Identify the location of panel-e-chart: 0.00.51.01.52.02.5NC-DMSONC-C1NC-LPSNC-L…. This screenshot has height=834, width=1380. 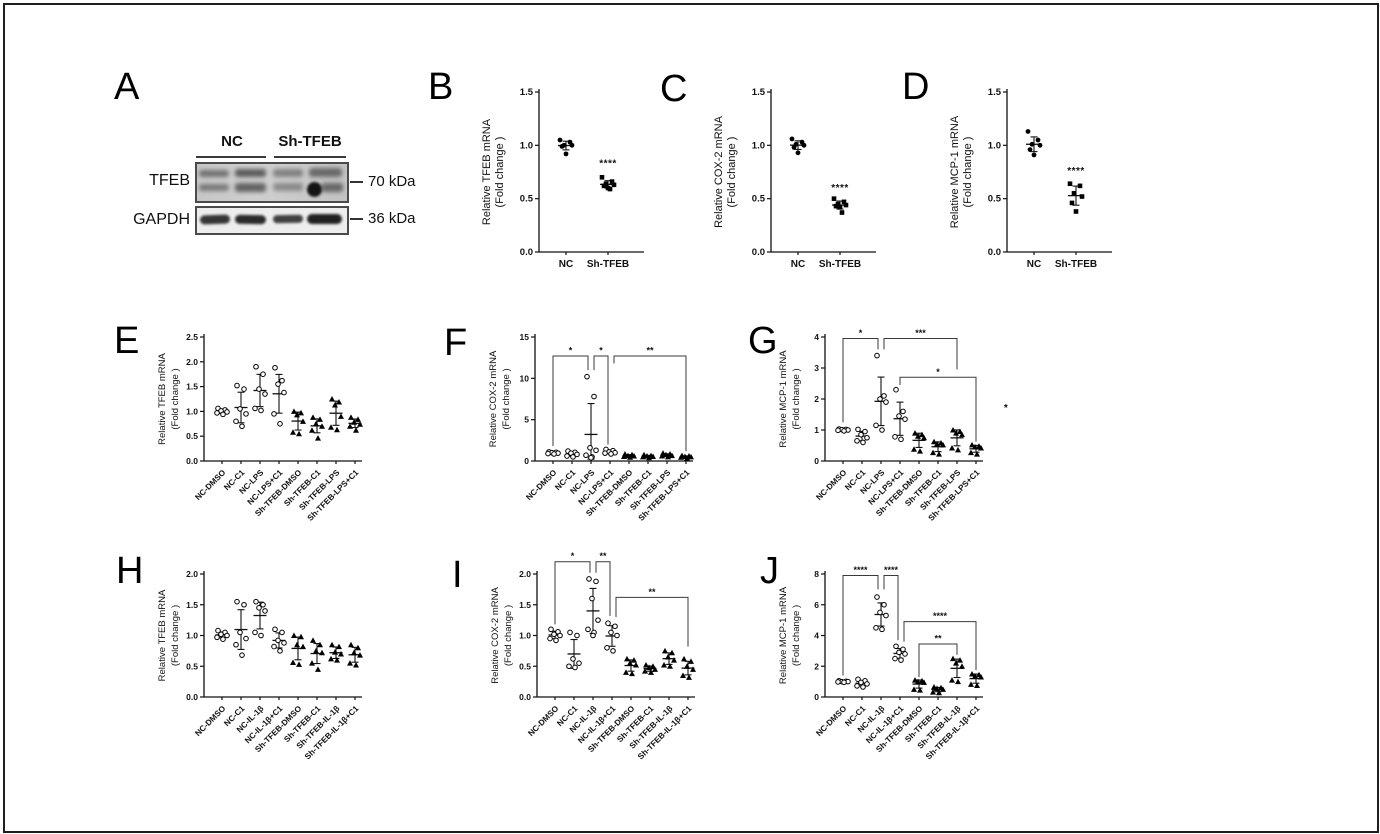
(260, 427).